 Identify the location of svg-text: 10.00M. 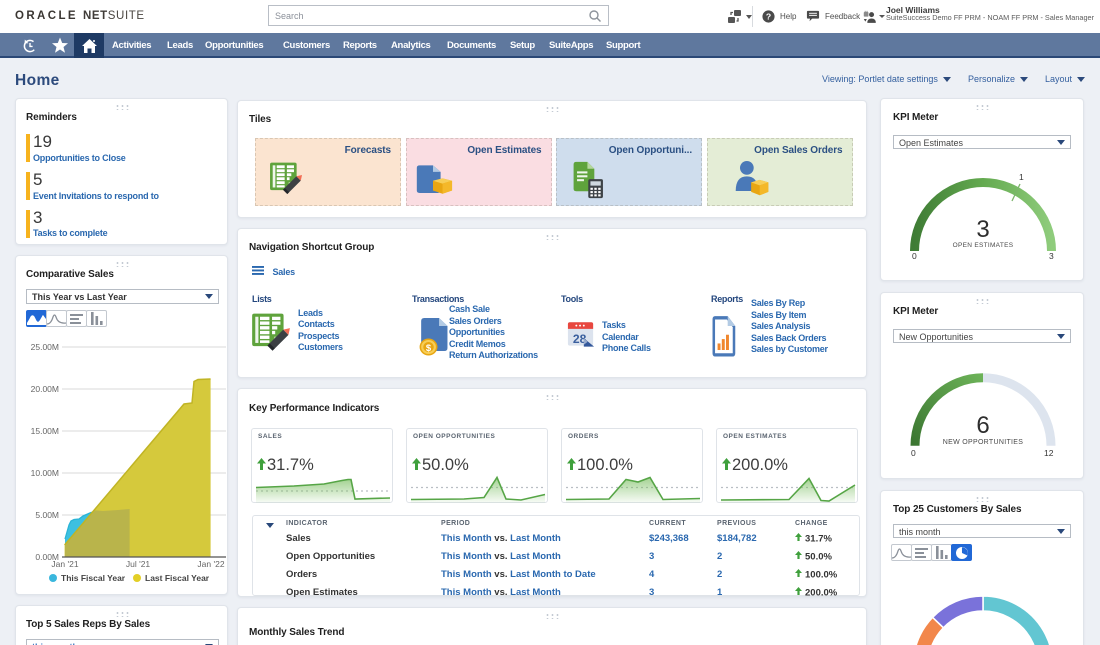
(45, 473).